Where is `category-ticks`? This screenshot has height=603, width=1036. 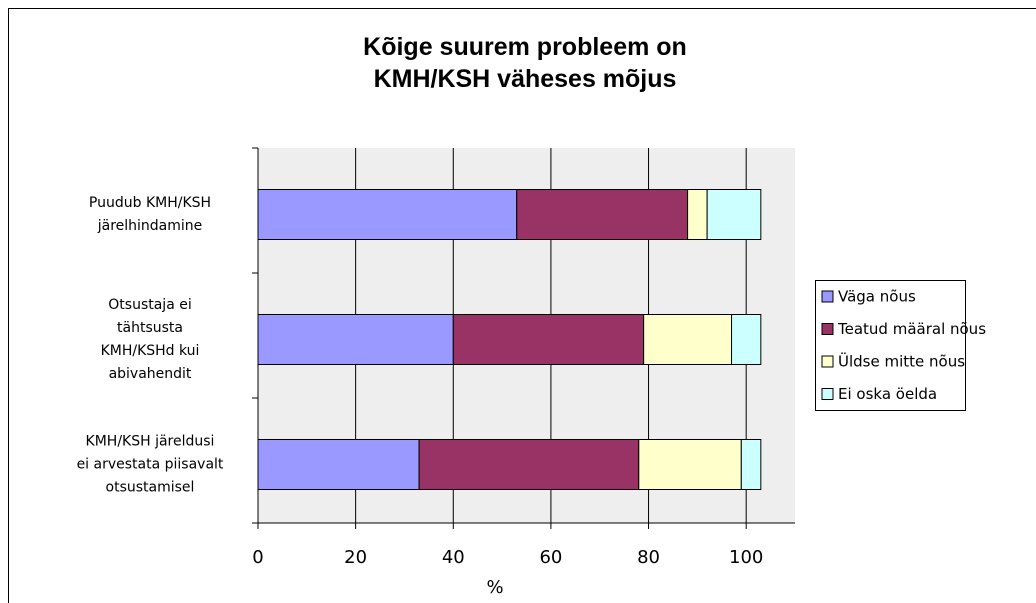
category-ticks is located at coordinates (255, 335).